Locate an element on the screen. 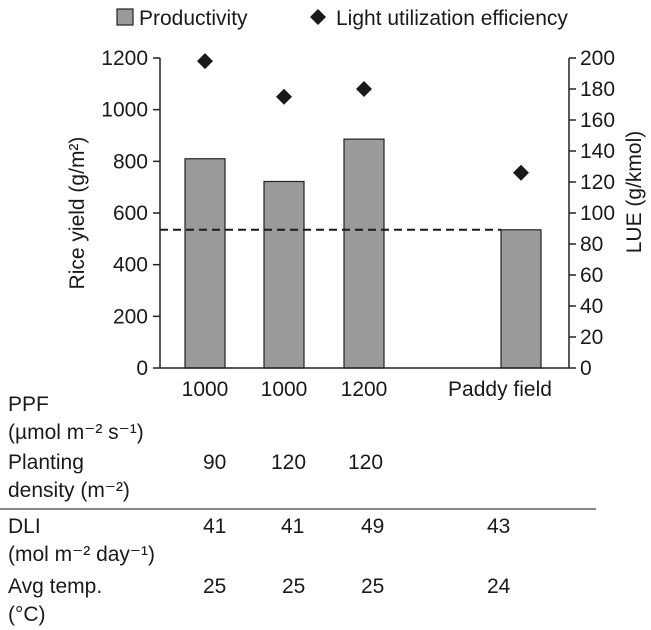 Image resolution: width=651 pixels, height=630 pixels. planting-value-2: 120 is located at coordinates (289, 462).